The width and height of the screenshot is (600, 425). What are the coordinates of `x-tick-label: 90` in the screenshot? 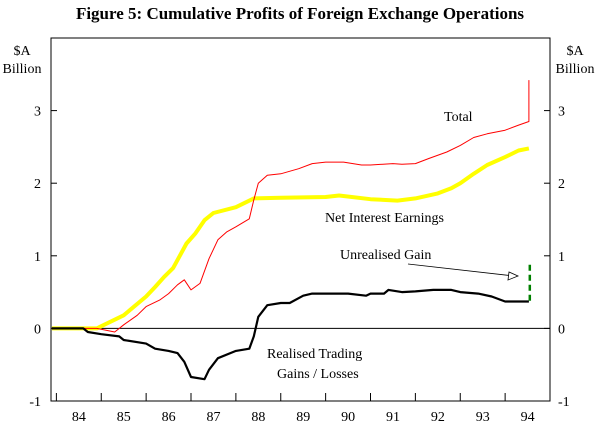 It's located at (348, 417).